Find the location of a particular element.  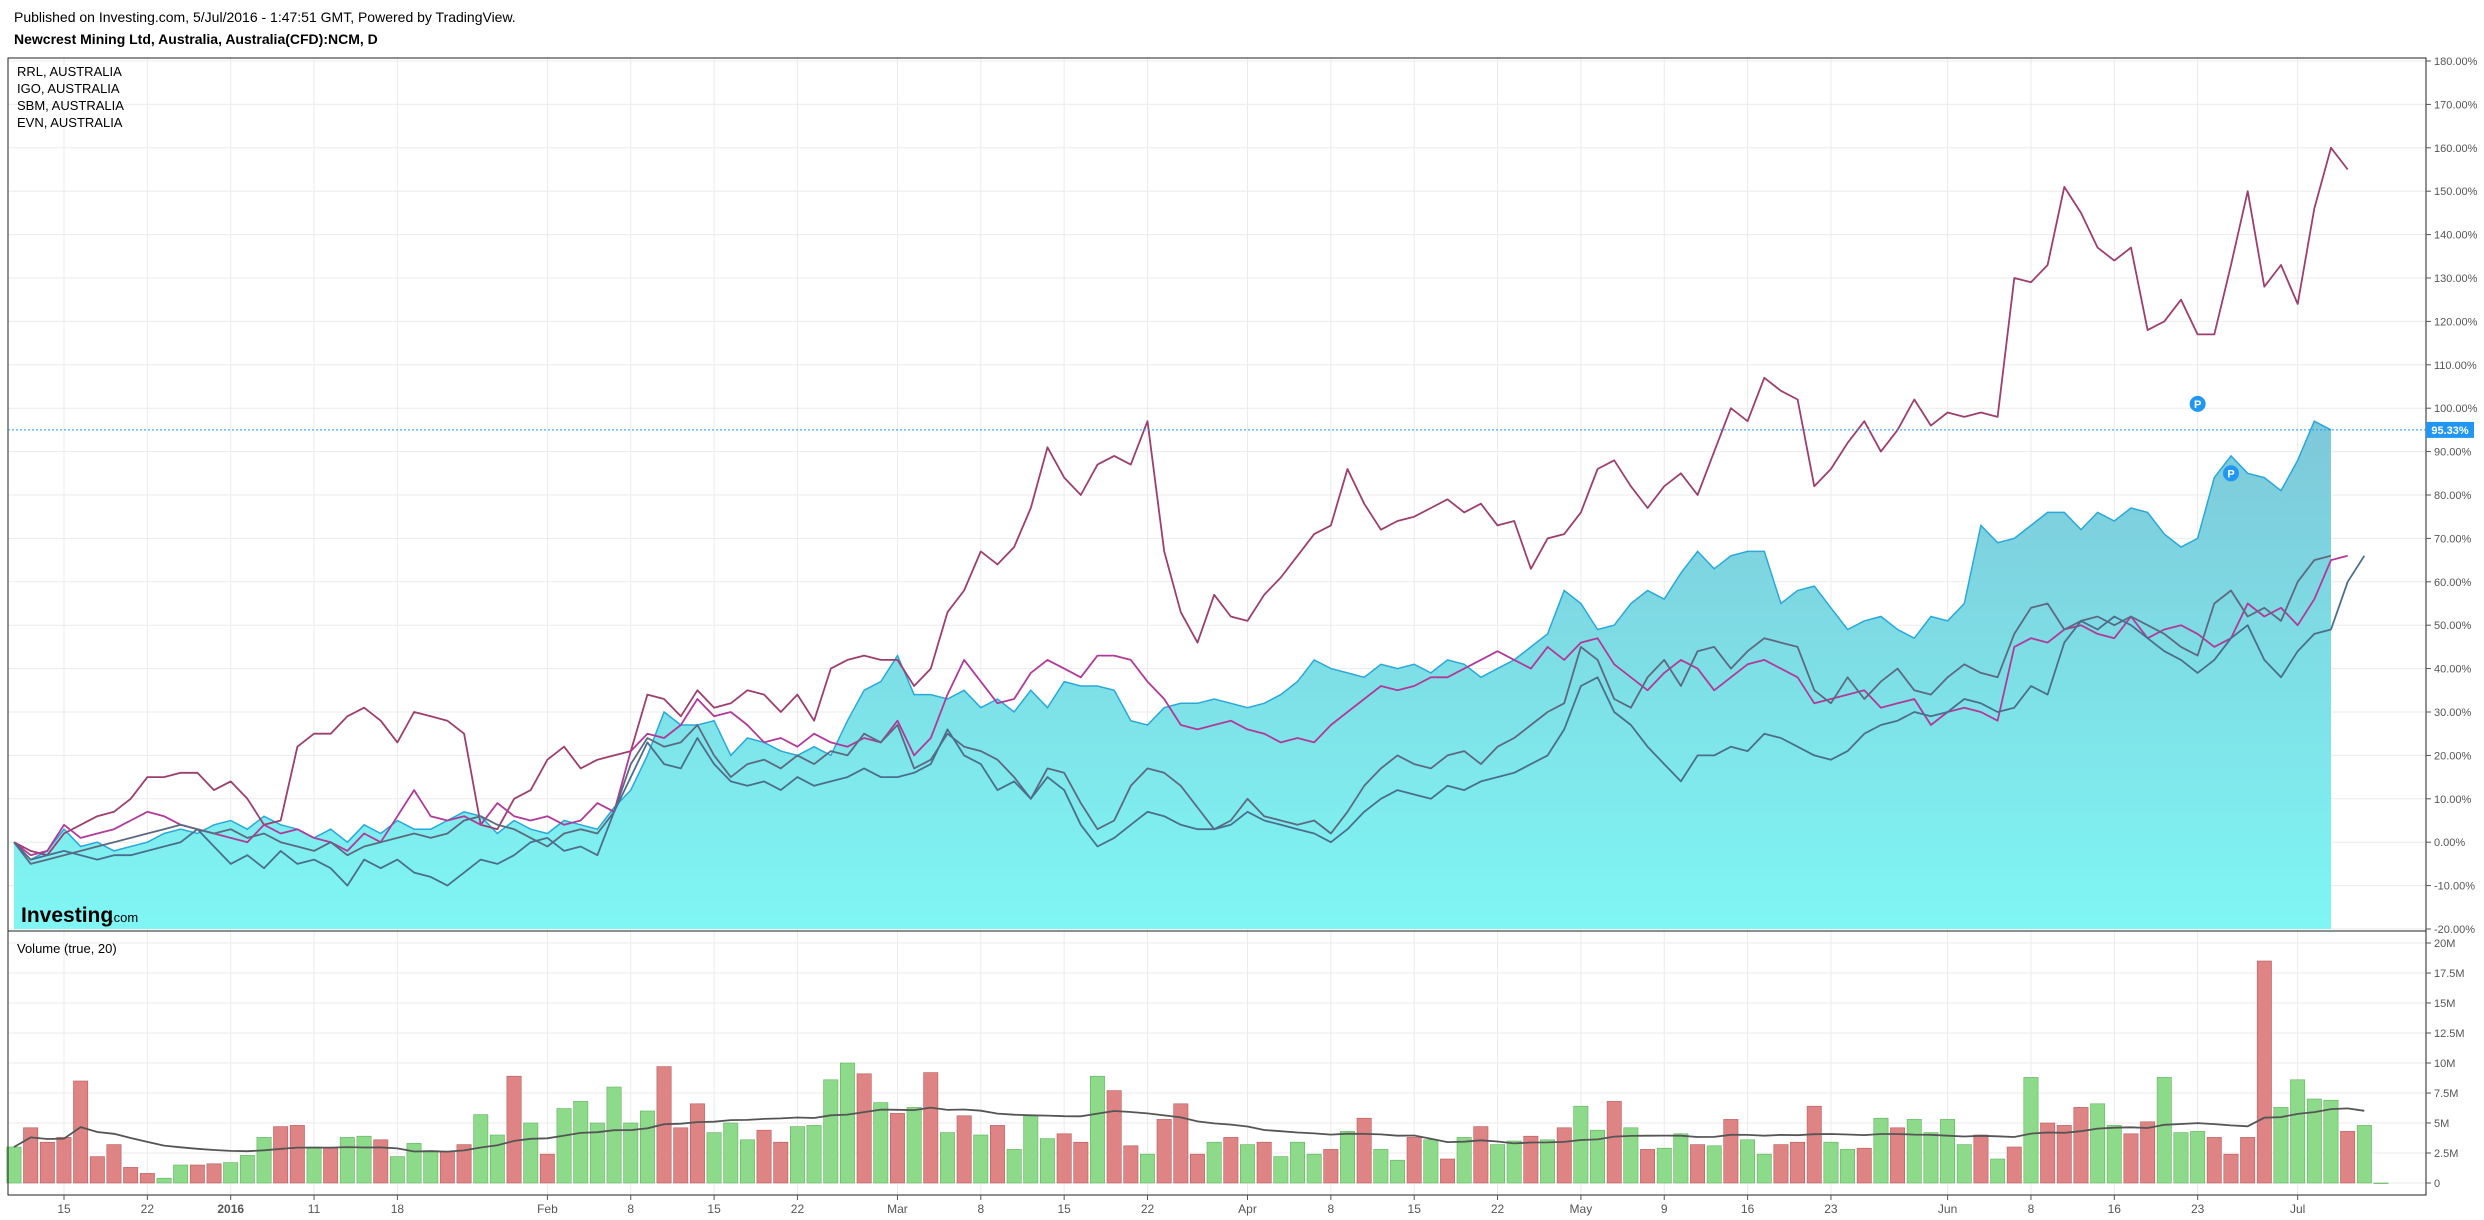

volume-tick-label: 20M is located at coordinates (2444, 944).